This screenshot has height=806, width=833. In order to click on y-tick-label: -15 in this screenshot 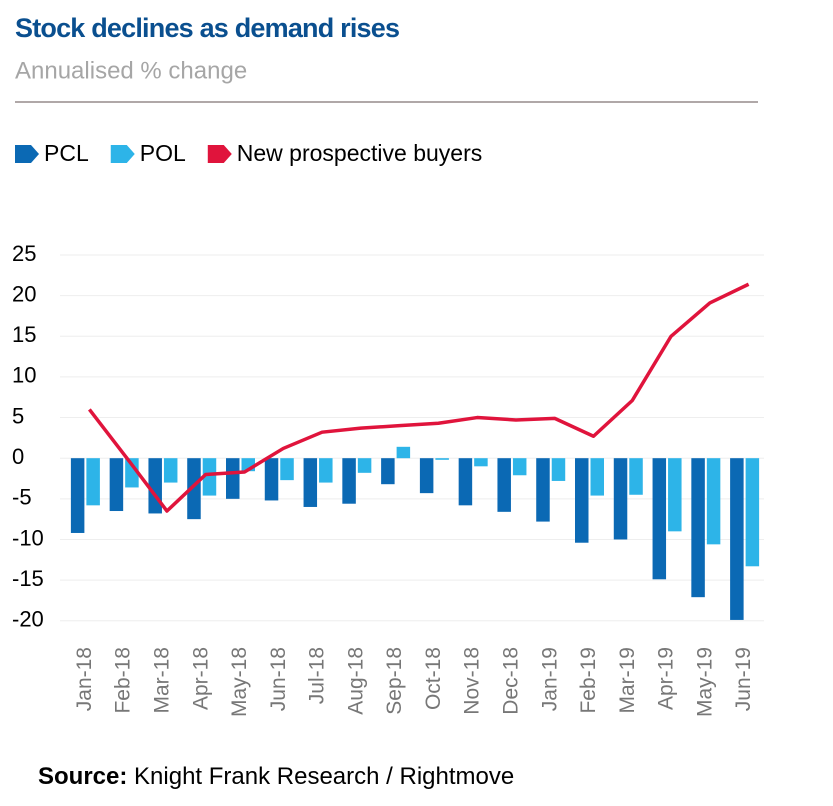, I will do `click(28, 578)`.